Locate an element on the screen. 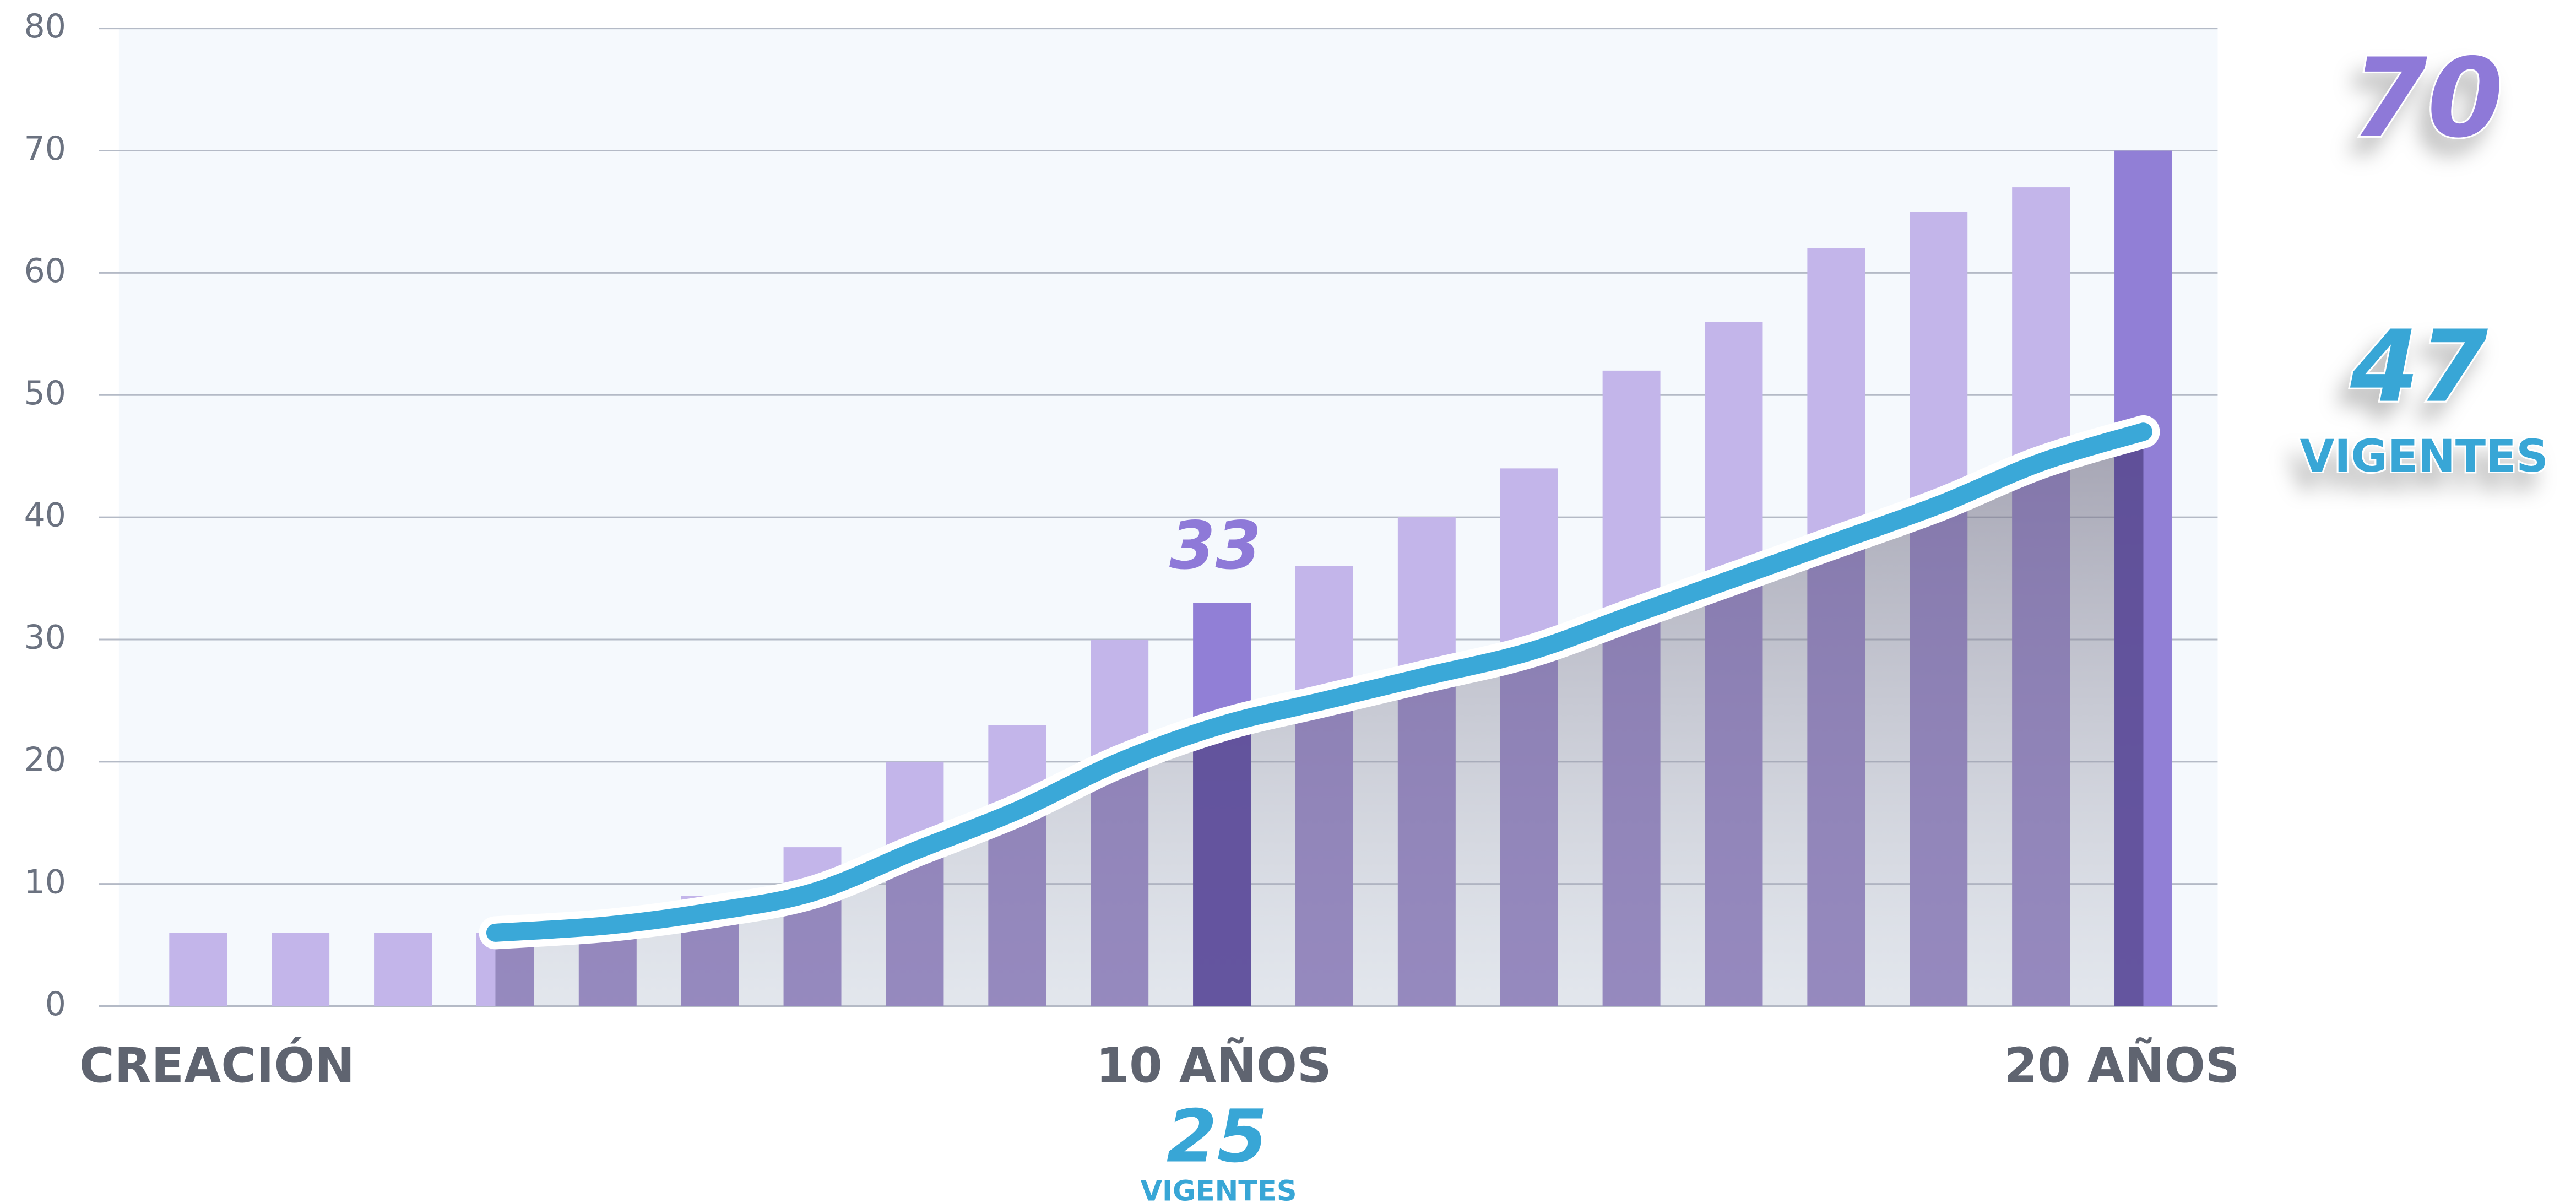 This screenshot has height=1203, width=2576. y-tick-label: 50 is located at coordinates (45, 394).